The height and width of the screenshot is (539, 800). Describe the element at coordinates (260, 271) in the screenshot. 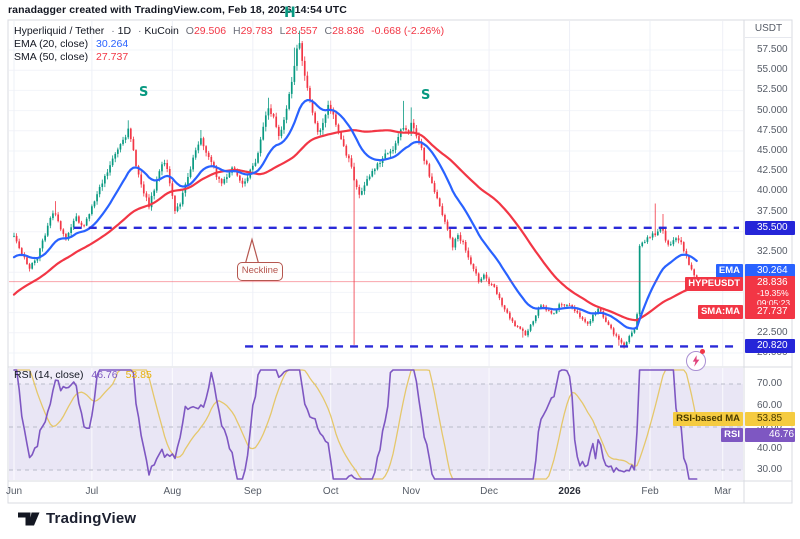

I see `neckline-callout: Neckline` at that location.